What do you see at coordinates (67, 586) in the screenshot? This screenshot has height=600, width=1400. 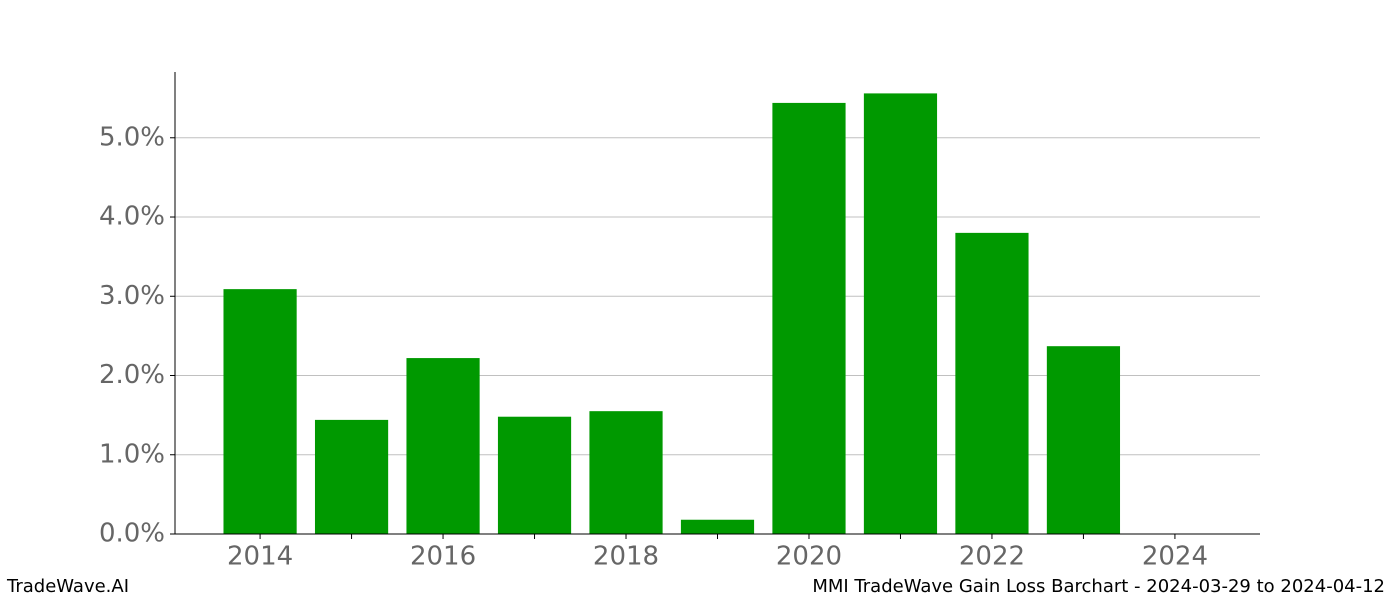 I see `watermark: TradeWave.AI` at bounding box center [67, 586].